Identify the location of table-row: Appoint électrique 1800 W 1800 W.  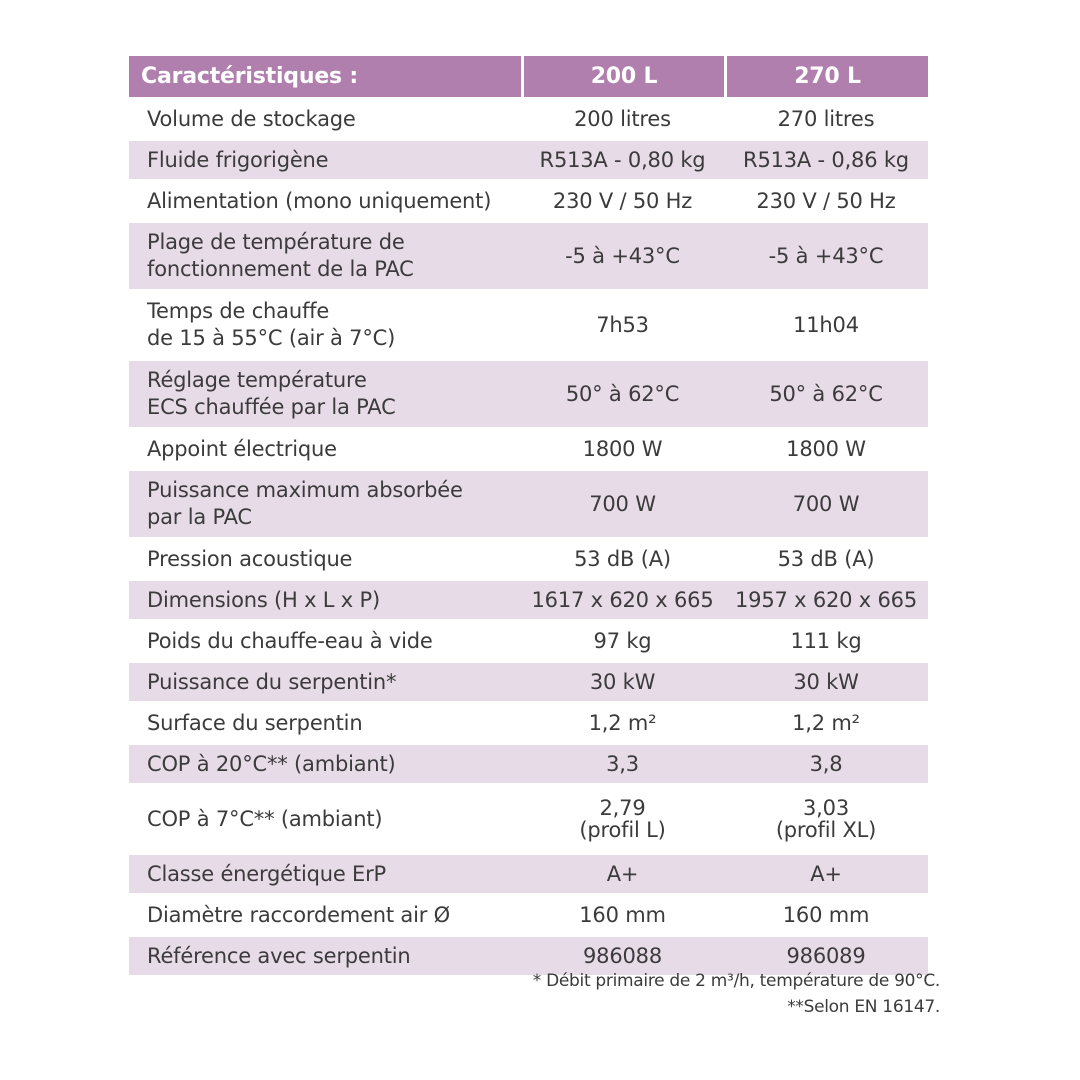
(528, 449).